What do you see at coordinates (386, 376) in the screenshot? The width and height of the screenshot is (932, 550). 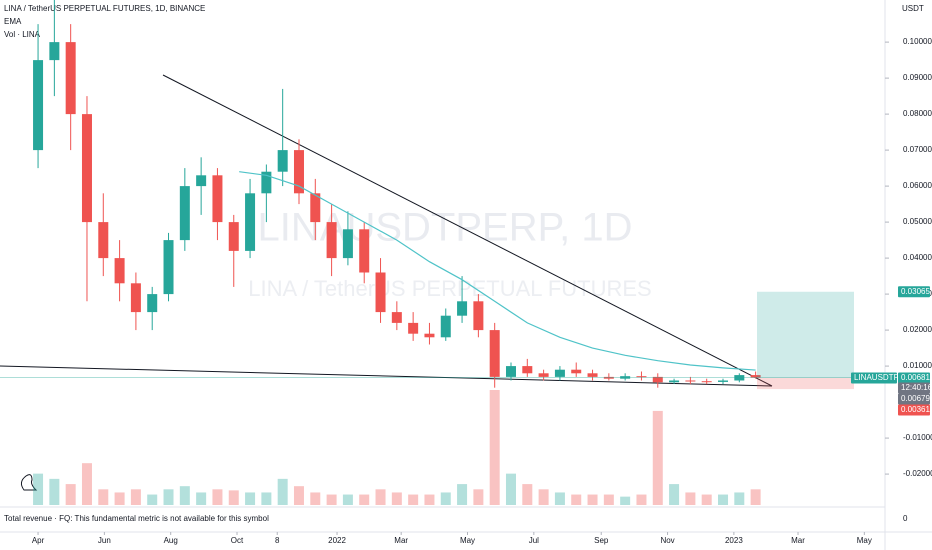 I see `trend-line` at bounding box center [386, 376].